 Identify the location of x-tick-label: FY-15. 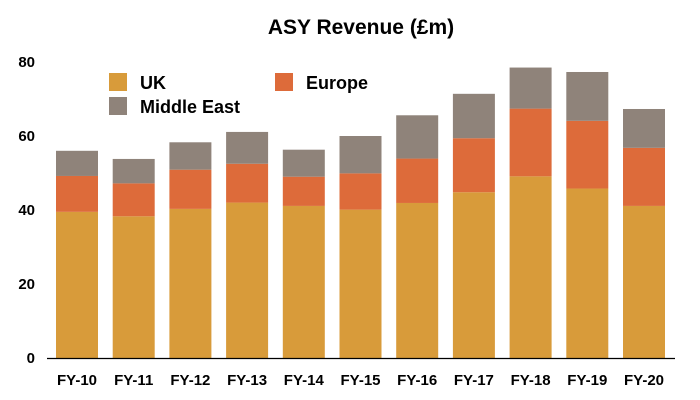
(360, 380).